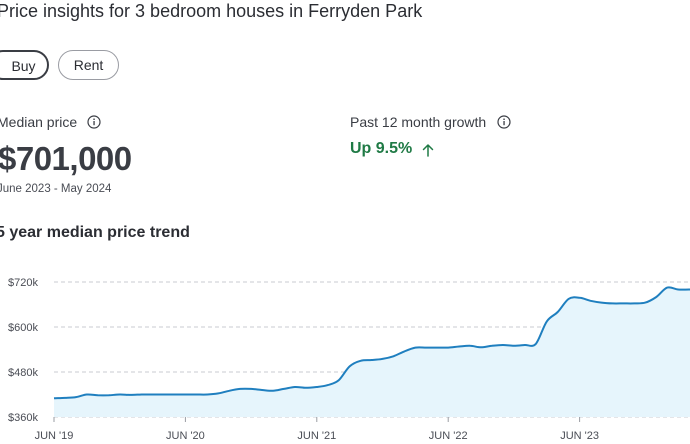 This screenshot has width=690, height=444. Describe the element at coordinates (23, 418) in the screenshot. I see `y-tick-label: $360k` at that location.